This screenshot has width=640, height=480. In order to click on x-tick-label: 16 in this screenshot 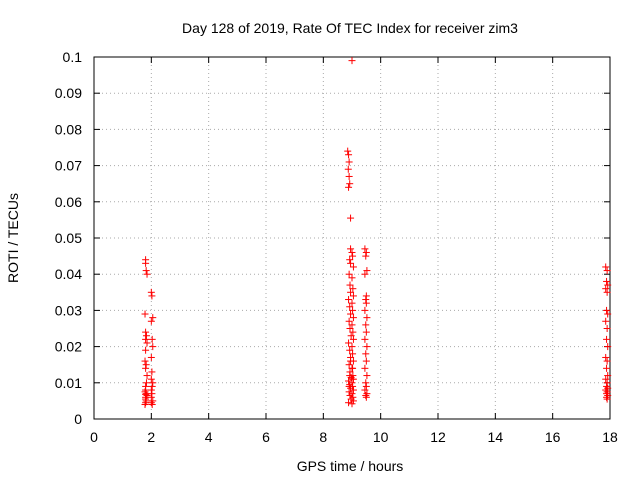, I will do `click(553, 437)`.